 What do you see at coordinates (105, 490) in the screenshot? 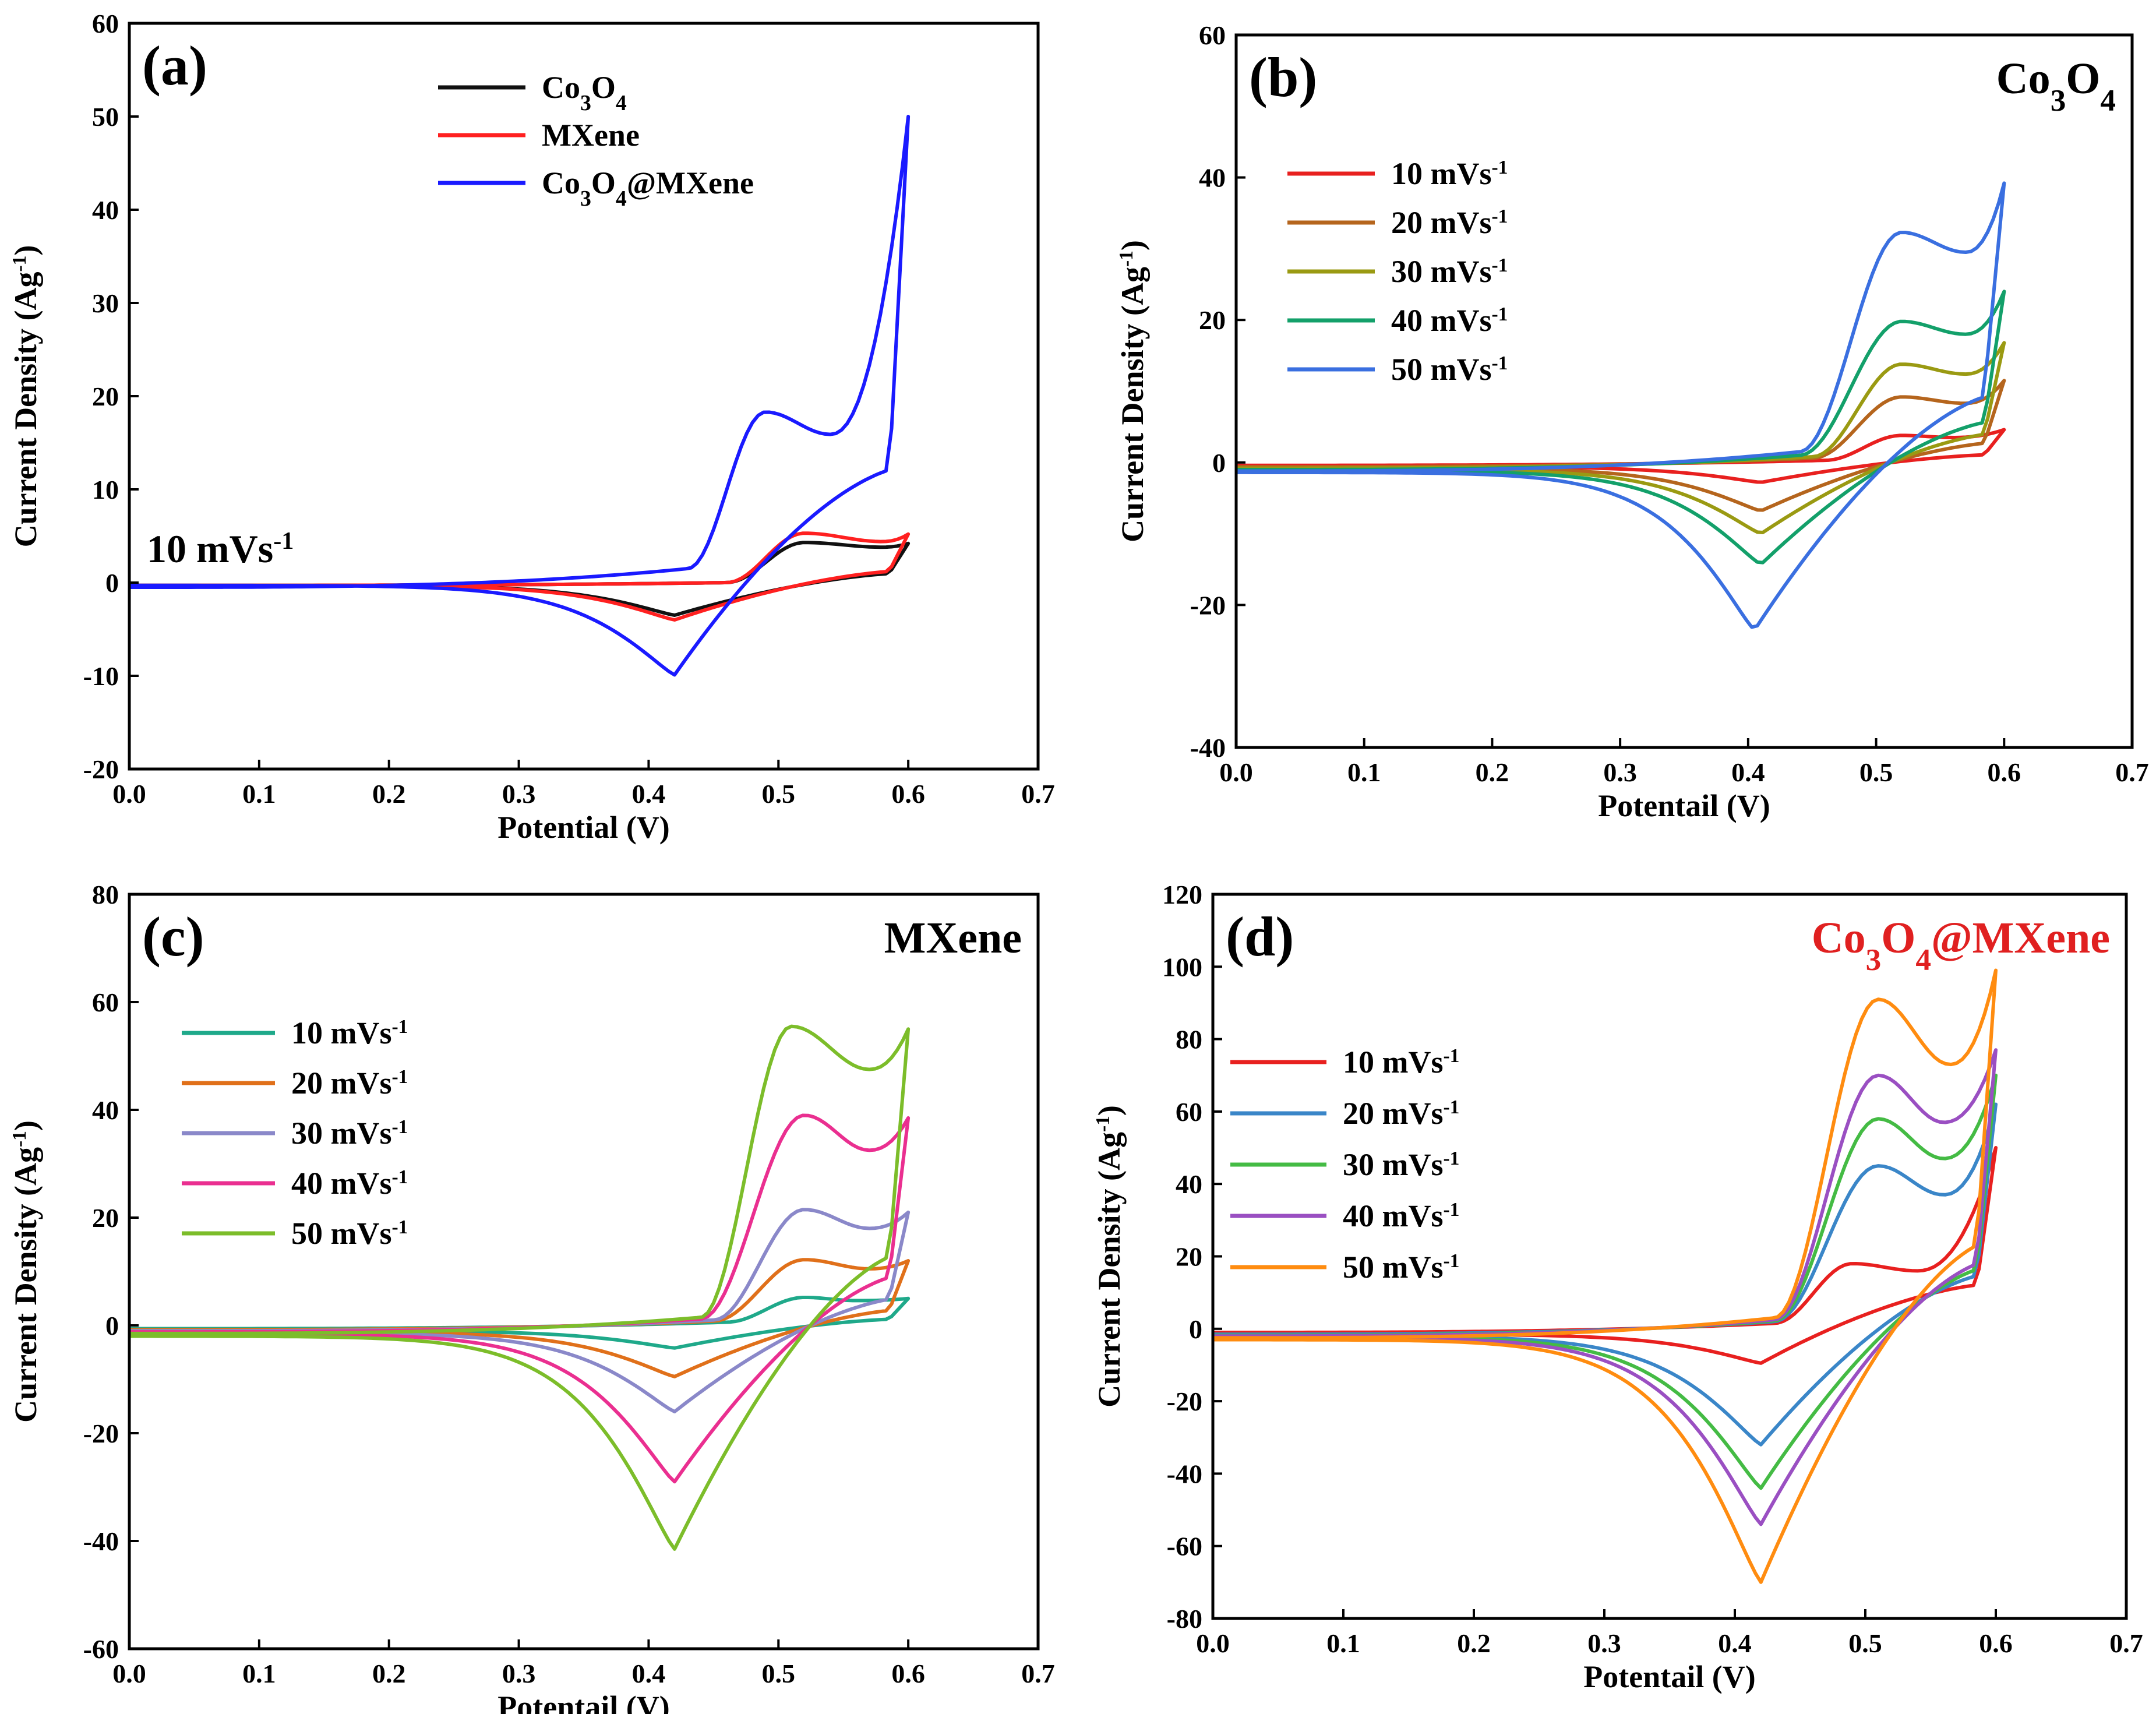
I see `y-tick-label: 10` at bounding box center [105, 490].